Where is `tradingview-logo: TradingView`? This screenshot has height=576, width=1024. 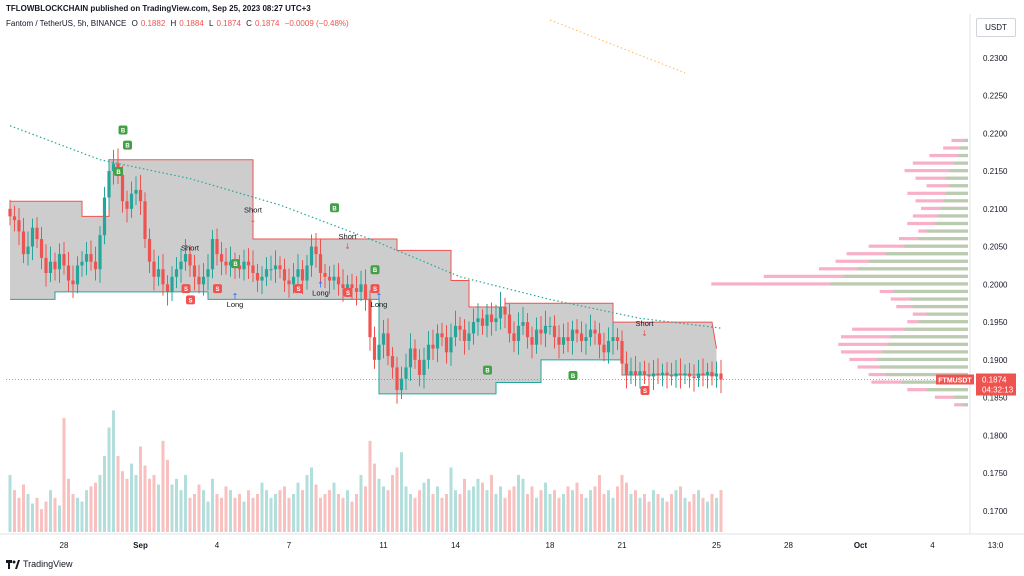 tradingview-logo: TradingView is located at coordinates (39, 564).